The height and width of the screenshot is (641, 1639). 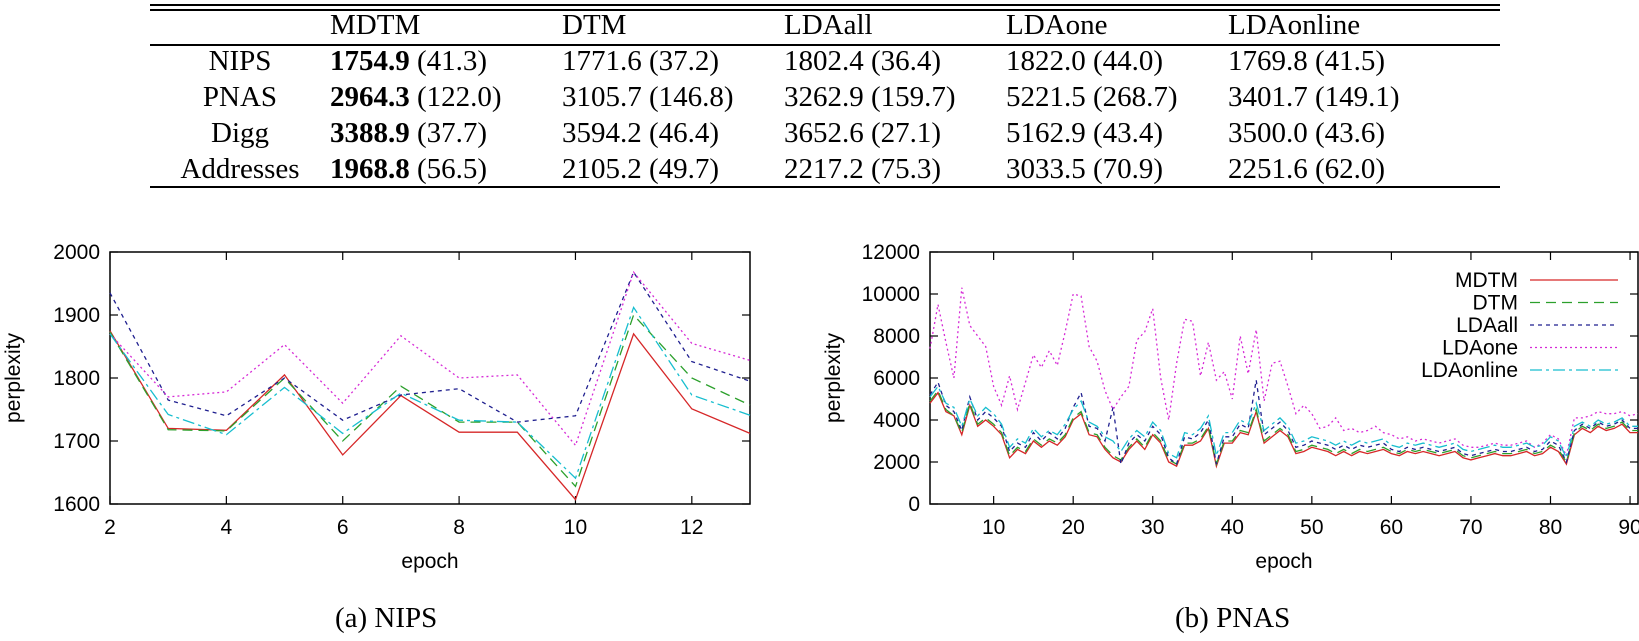 What do you see at coordinates (909, 97) in the screenshot?
I see `cell-sd: (159.7)` at bounding box center [909, 97].